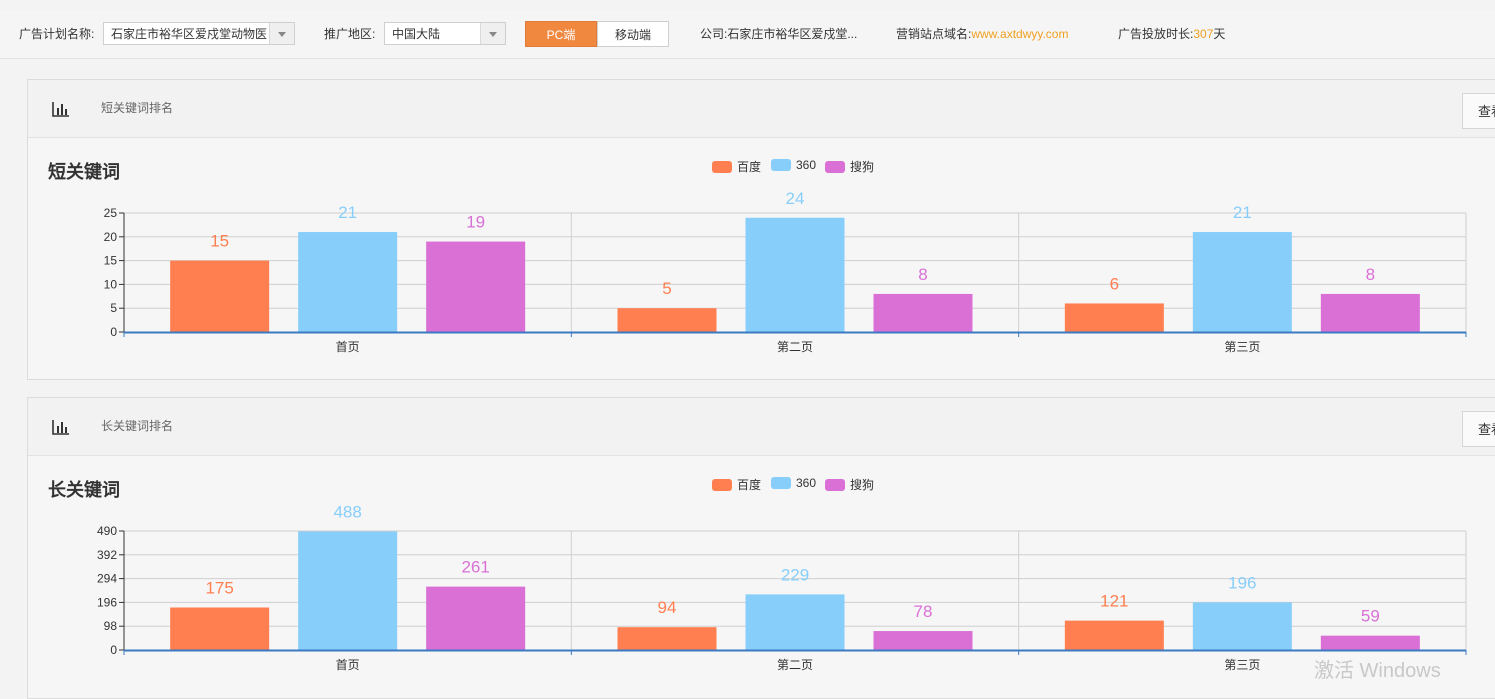 Image resolution: width=1495 pixels, height=699 pixels. Describe the element at coordinates (416, 34) in the screenshot. I see `region-select-value: 中国大陆` at that location.